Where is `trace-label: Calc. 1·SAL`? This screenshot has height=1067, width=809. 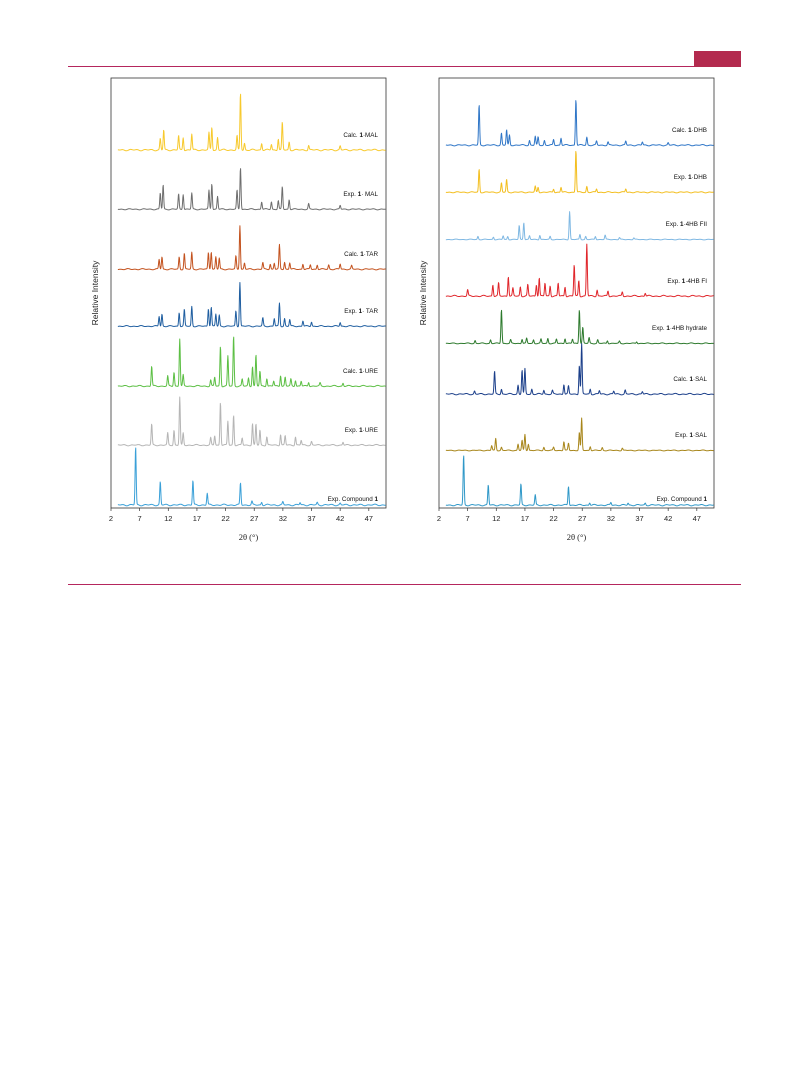 trace-label: Calc. 1·SAL is located at coordinates (690, 379).